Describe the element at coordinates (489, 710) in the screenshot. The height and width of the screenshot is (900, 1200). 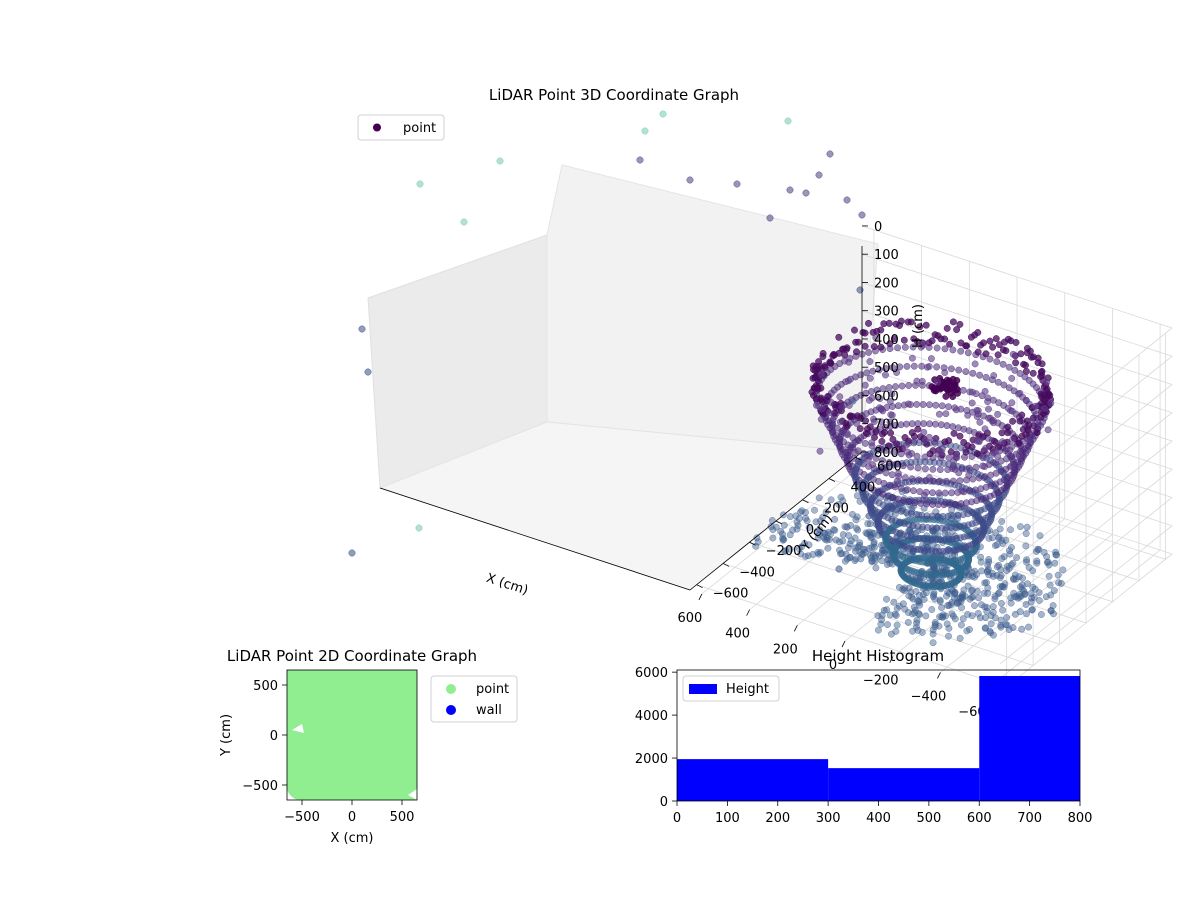
I see `legend-label-wall: wall` at that location.